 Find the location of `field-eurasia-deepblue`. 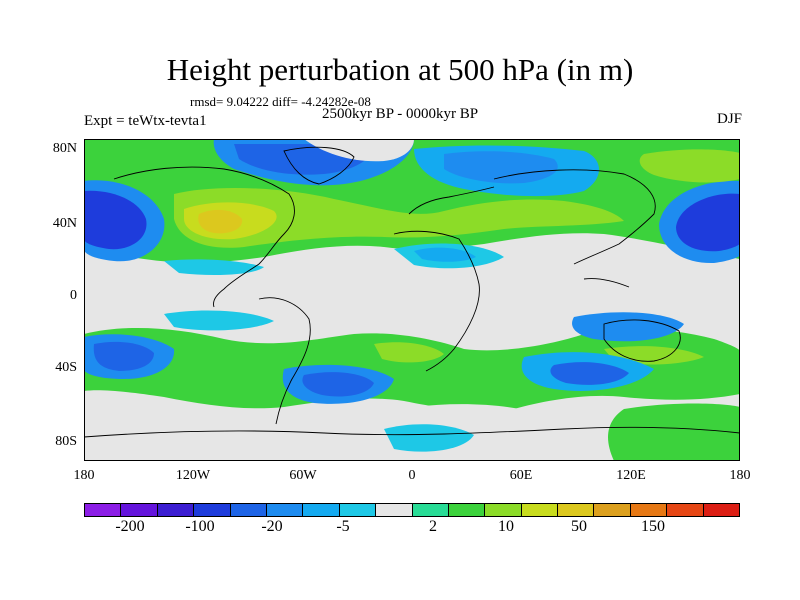

field-eurasia-deepblue is located at coordinates (501, 167).